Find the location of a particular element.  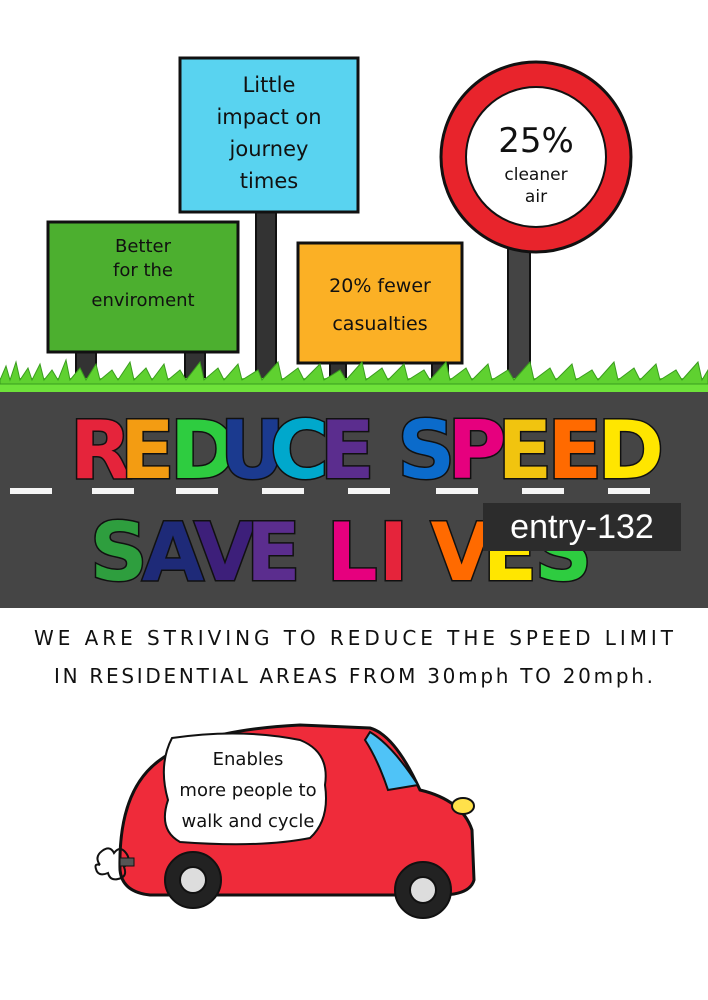

headline-2-letter-3: E is located at coordinates (273, 552).